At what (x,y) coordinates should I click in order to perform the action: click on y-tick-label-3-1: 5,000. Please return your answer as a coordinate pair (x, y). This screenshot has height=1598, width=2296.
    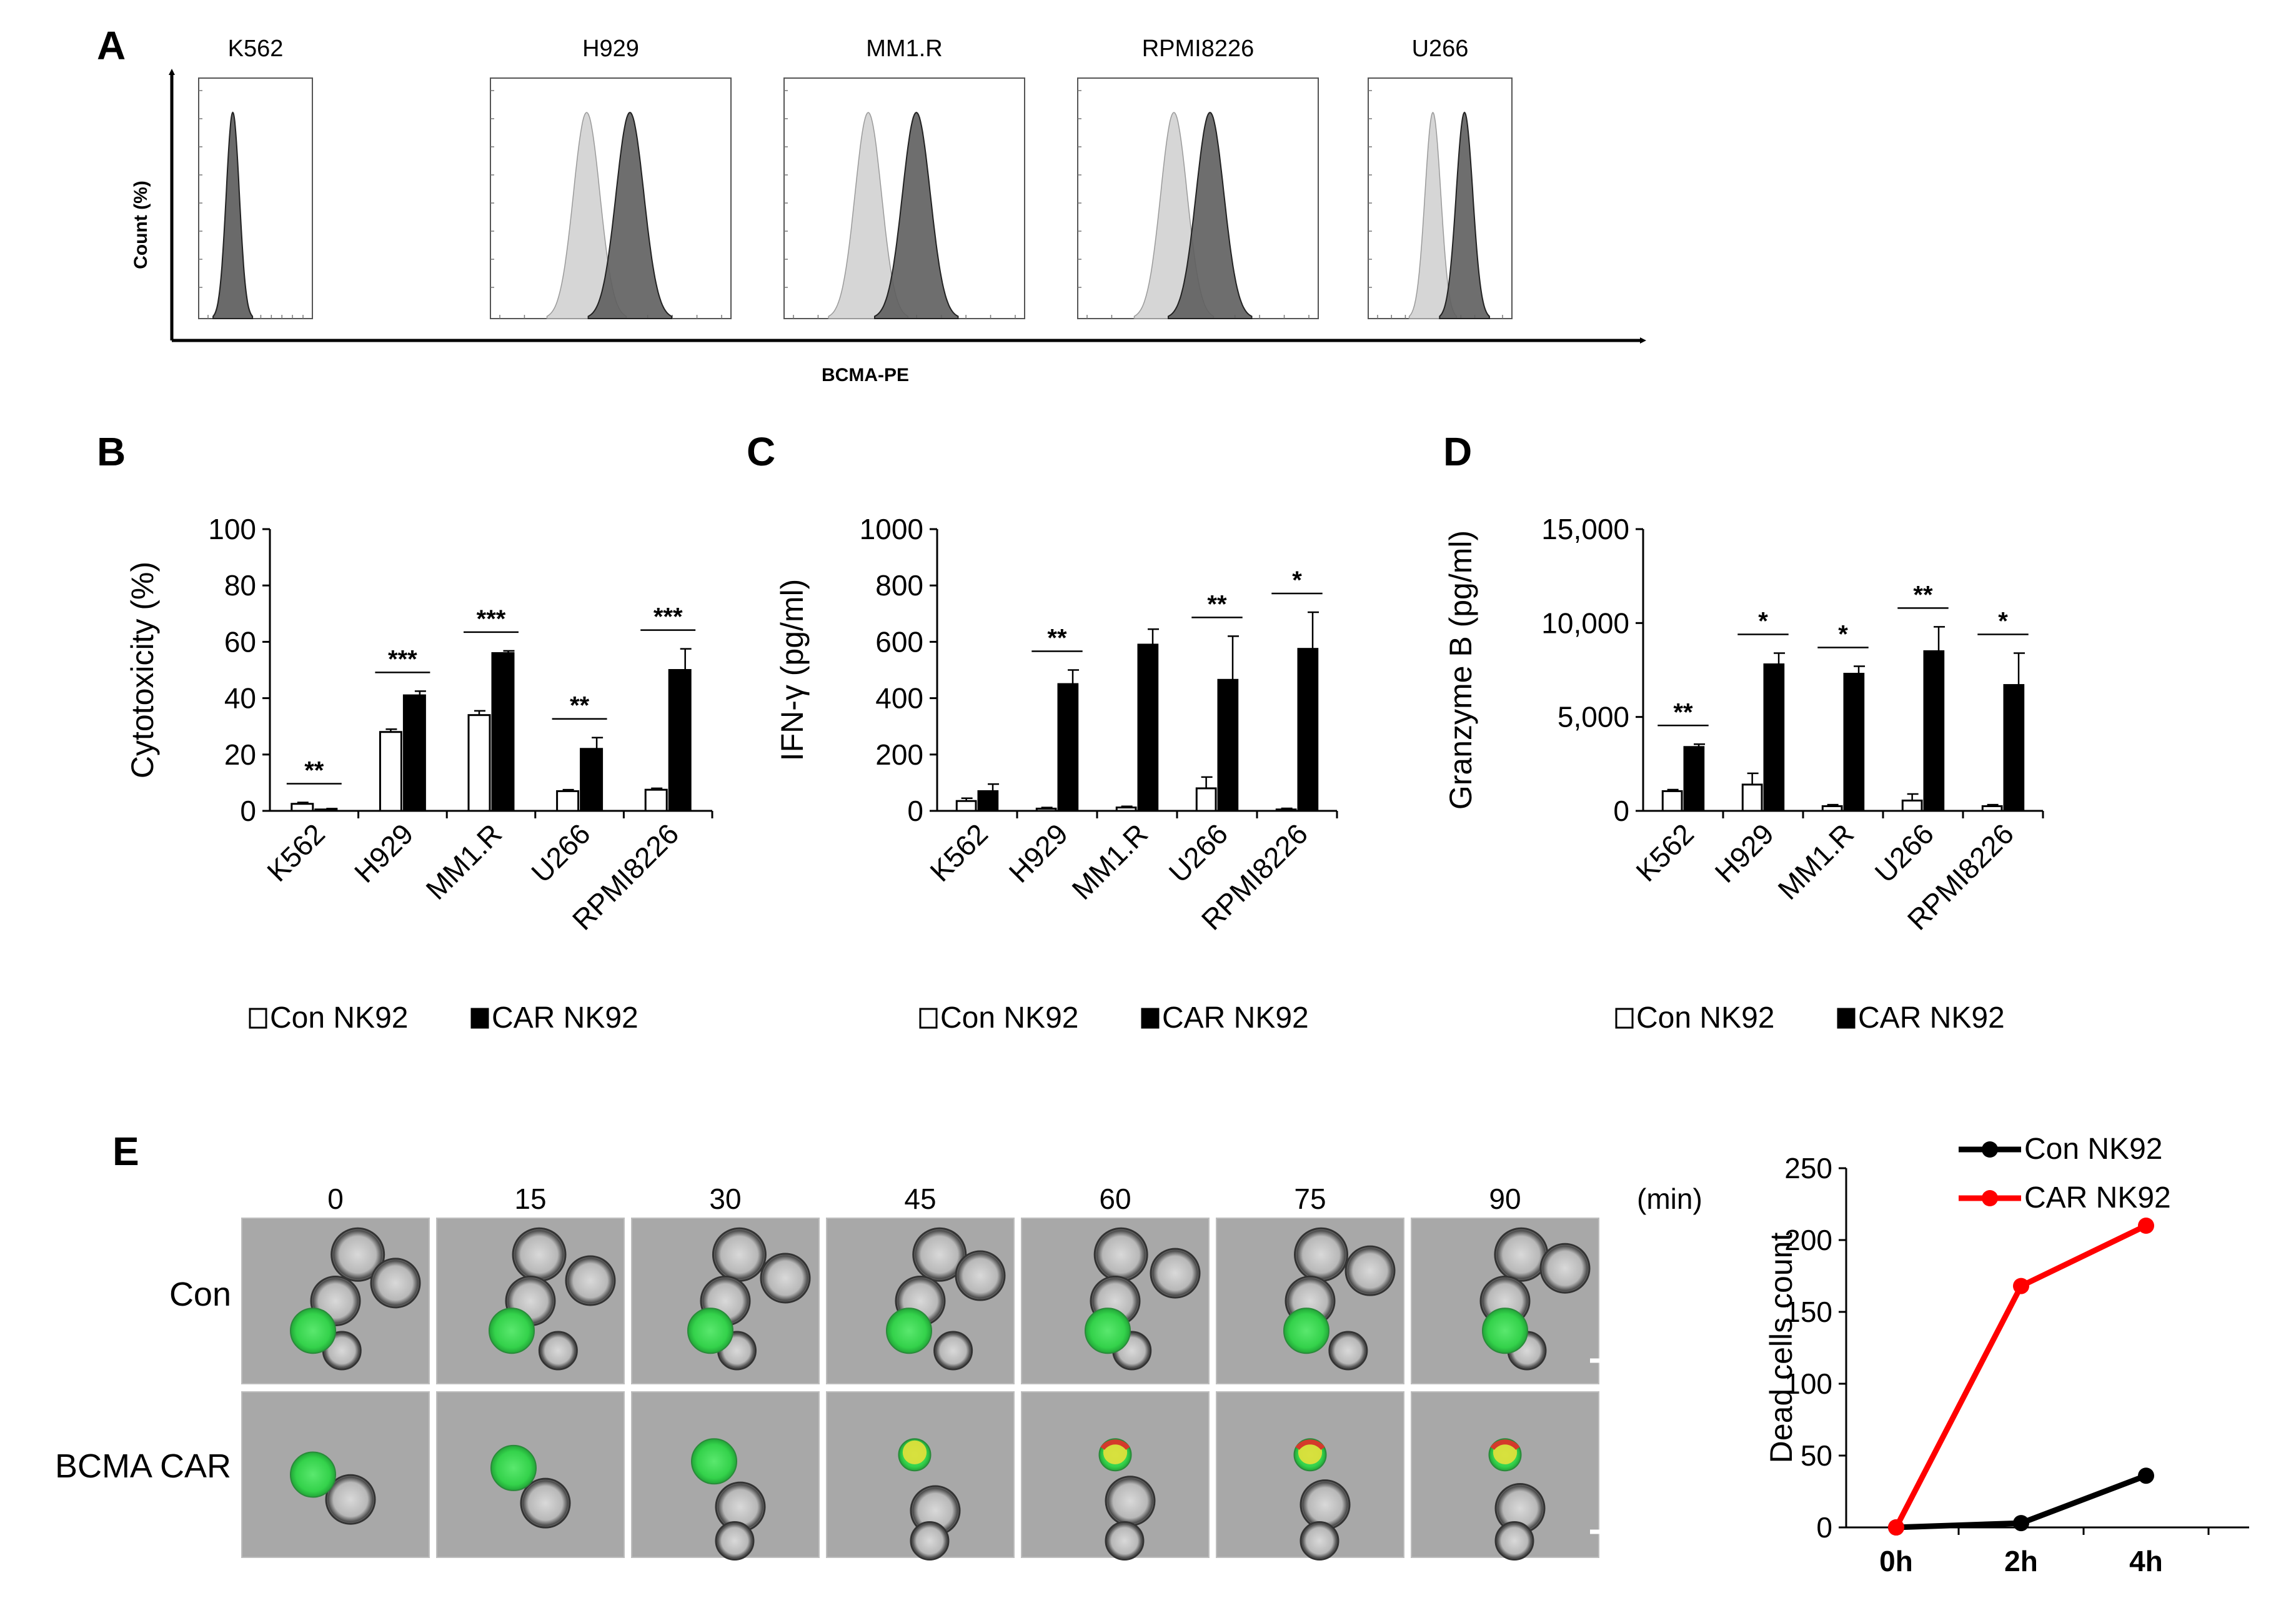
    Looking at the image, I should click on (1593, 717).